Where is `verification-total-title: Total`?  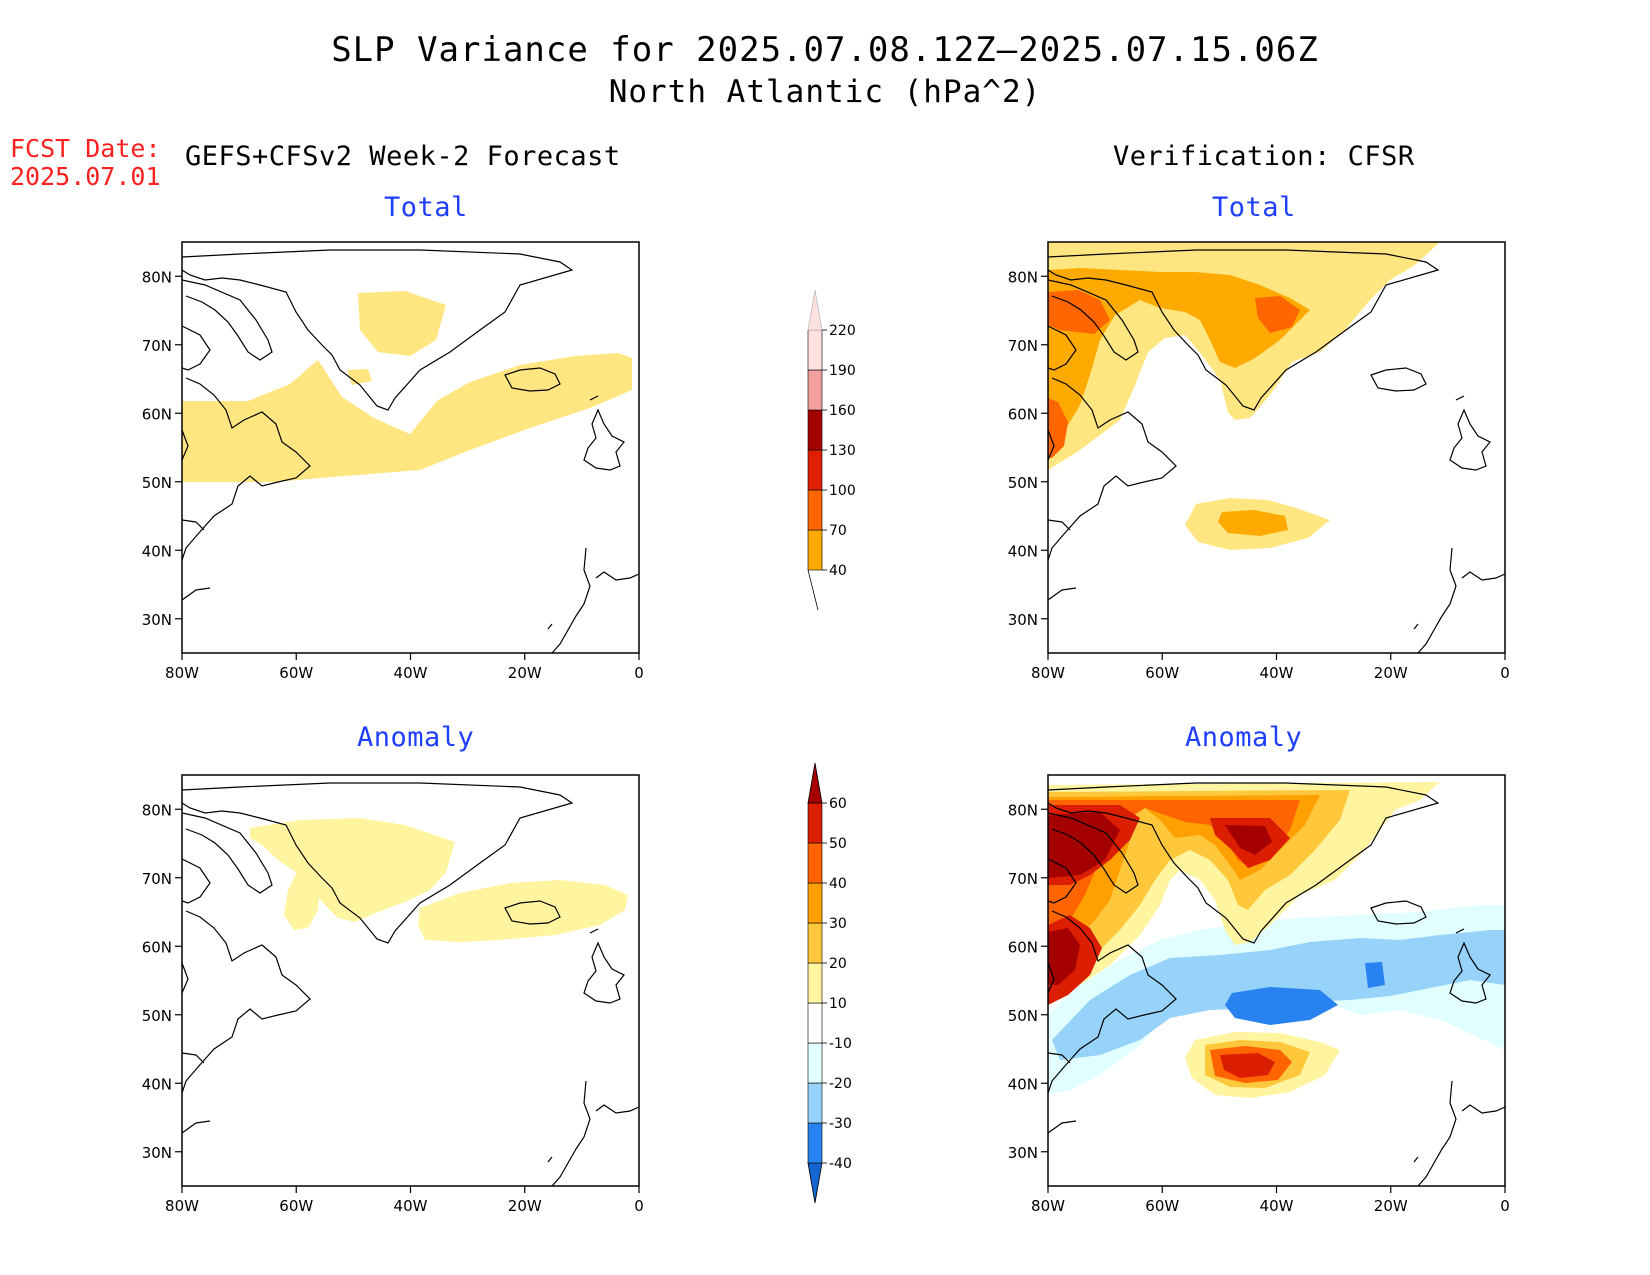 verification-total-title: Total is located at coordinates (1254, 207).